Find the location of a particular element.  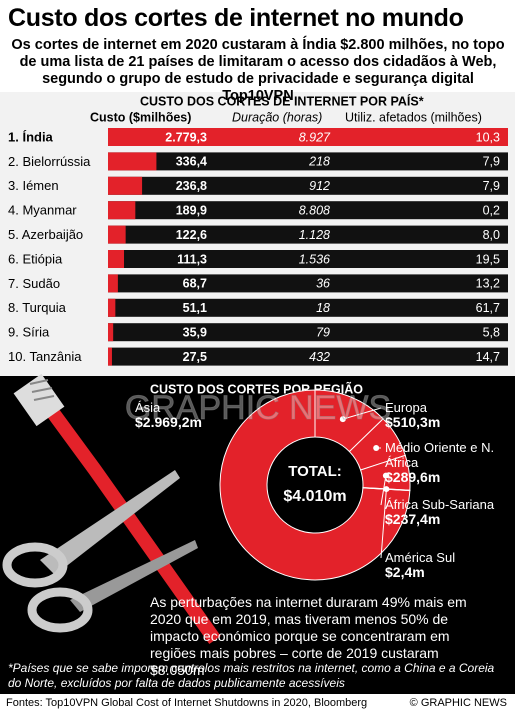

table-title: CUSTO DOS CORTES DE INTERNET POR PAÍS* is located at coordinates (282, 100).